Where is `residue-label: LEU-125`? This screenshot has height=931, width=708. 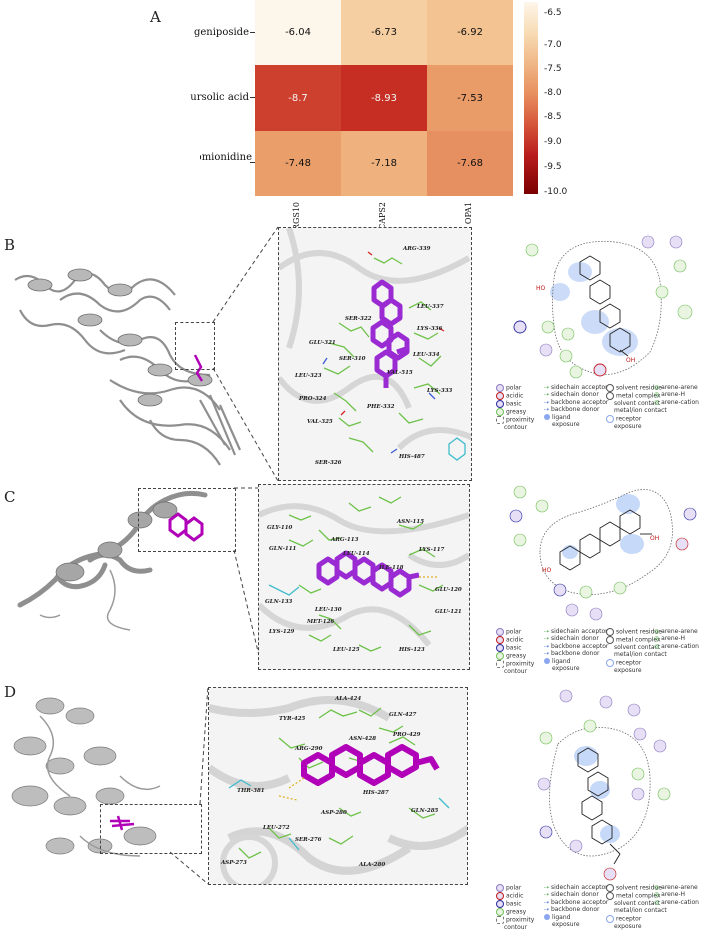
residue-label: LEU-125 is located at coordinates (346, 650).